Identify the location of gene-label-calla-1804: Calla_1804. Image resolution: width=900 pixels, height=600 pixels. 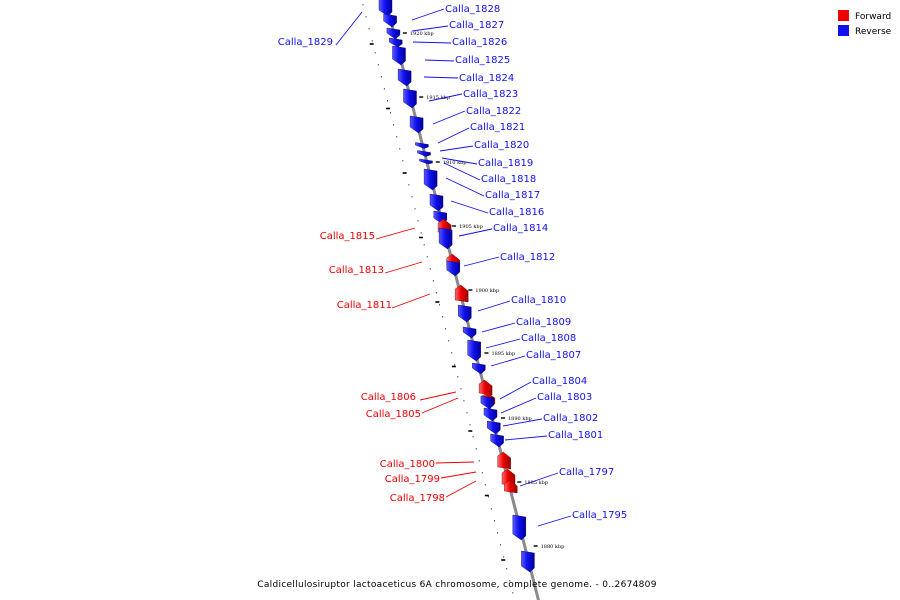
(559, 381).